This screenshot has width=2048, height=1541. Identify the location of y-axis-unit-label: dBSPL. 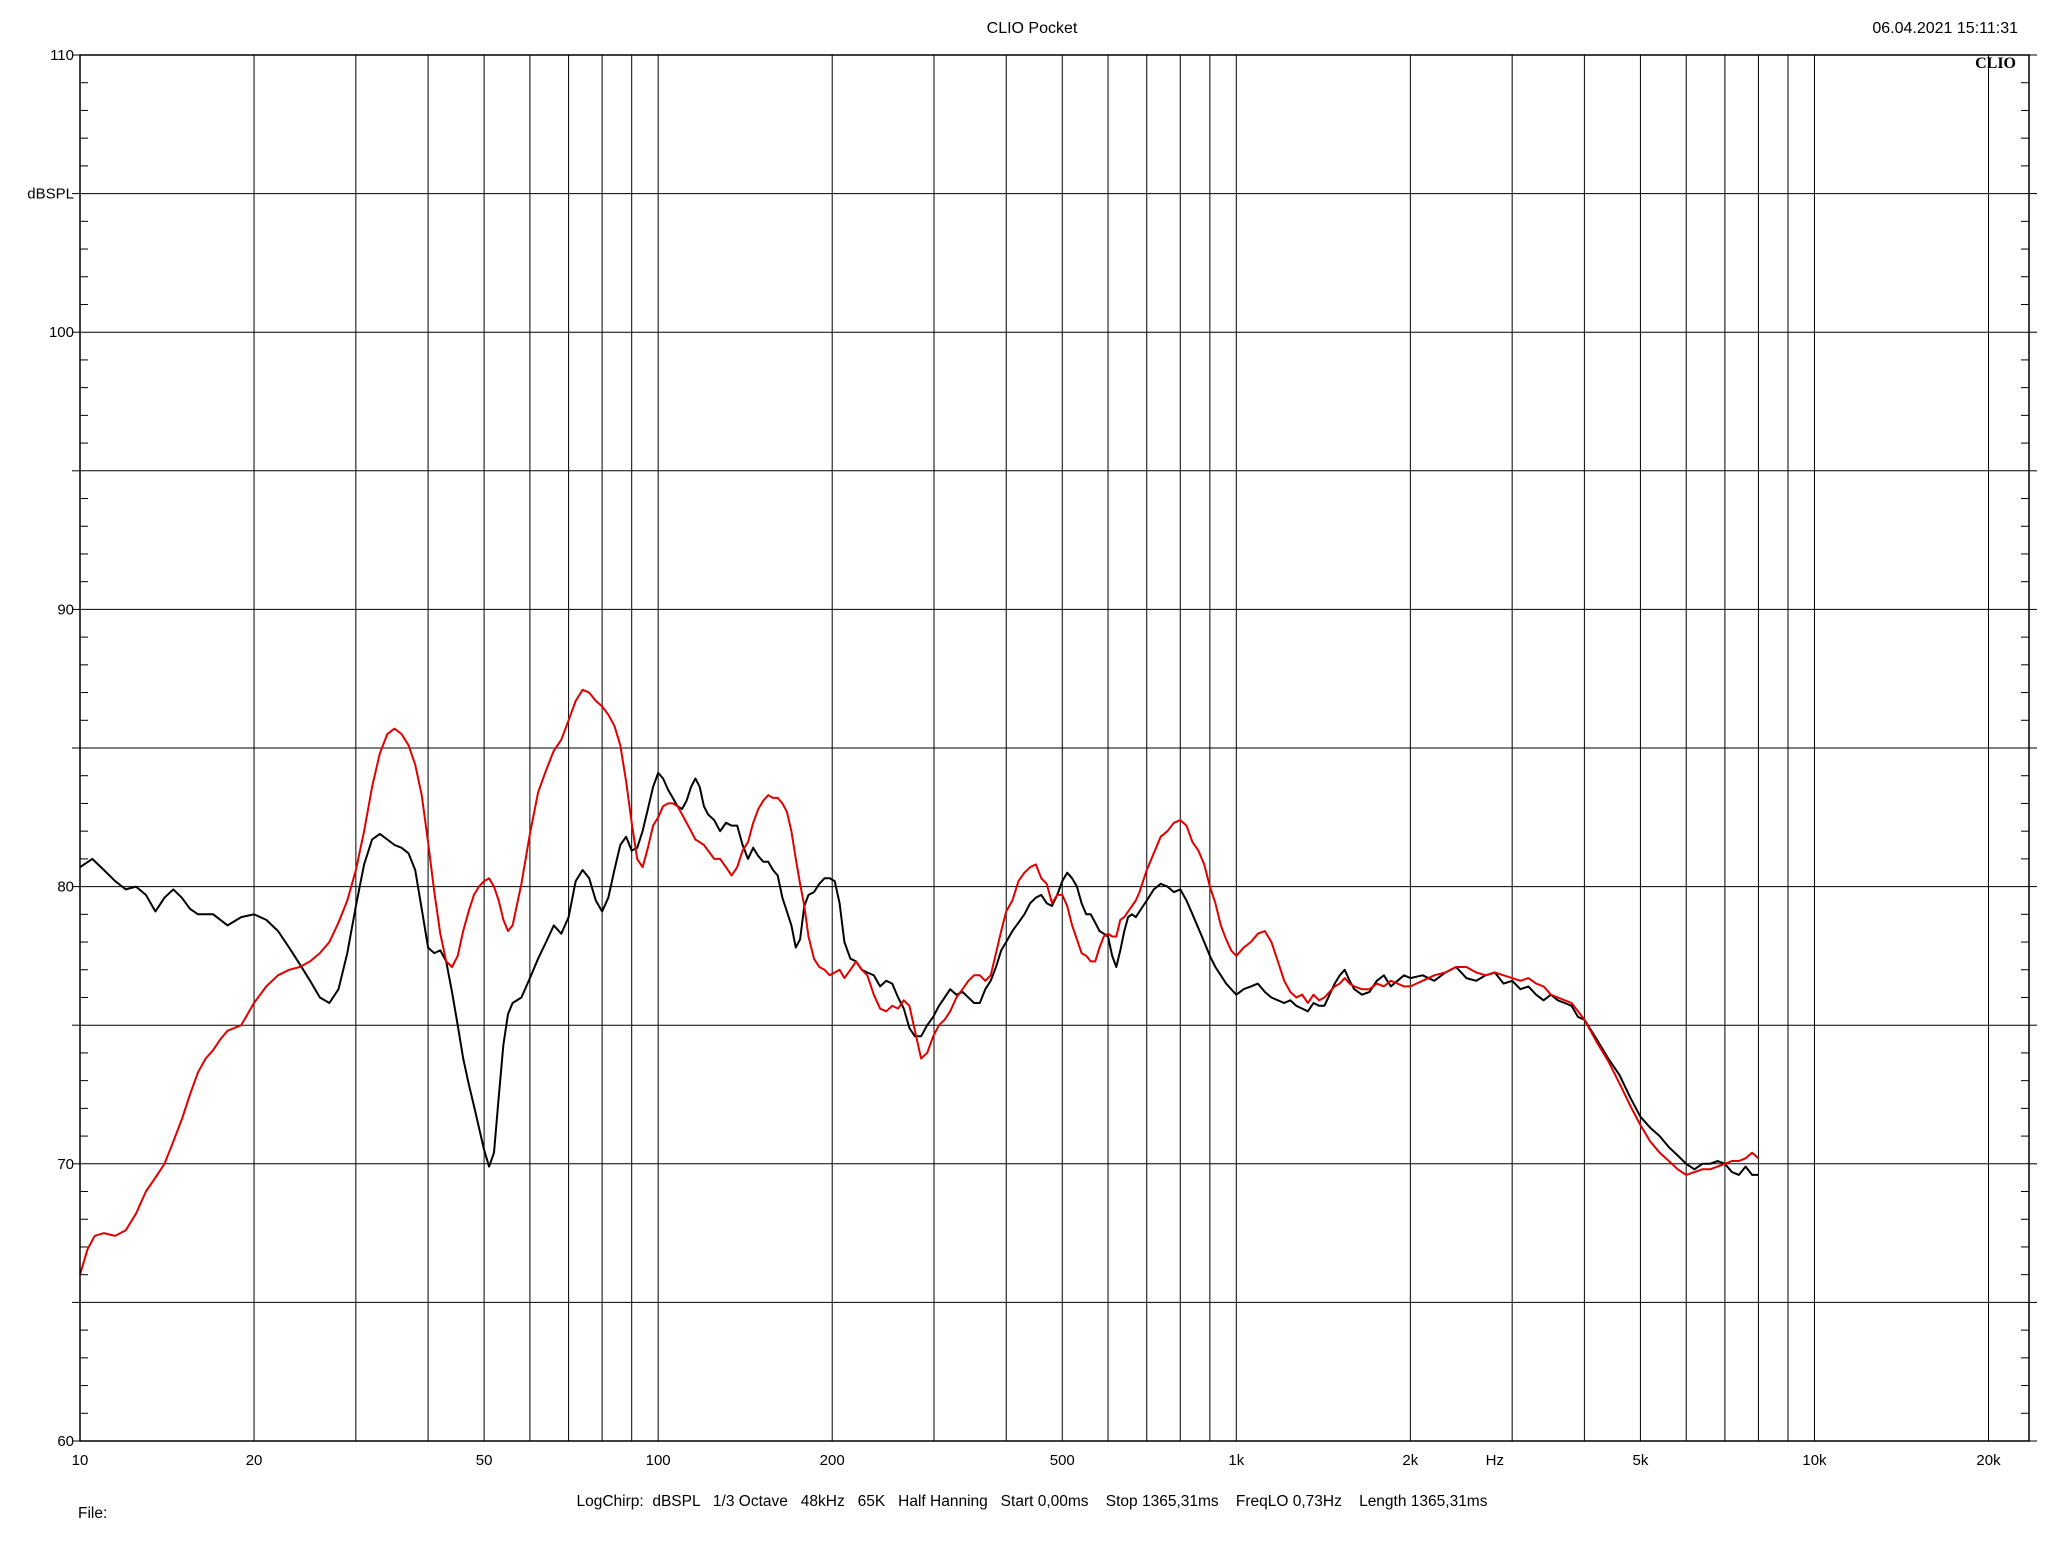
(50, 194).